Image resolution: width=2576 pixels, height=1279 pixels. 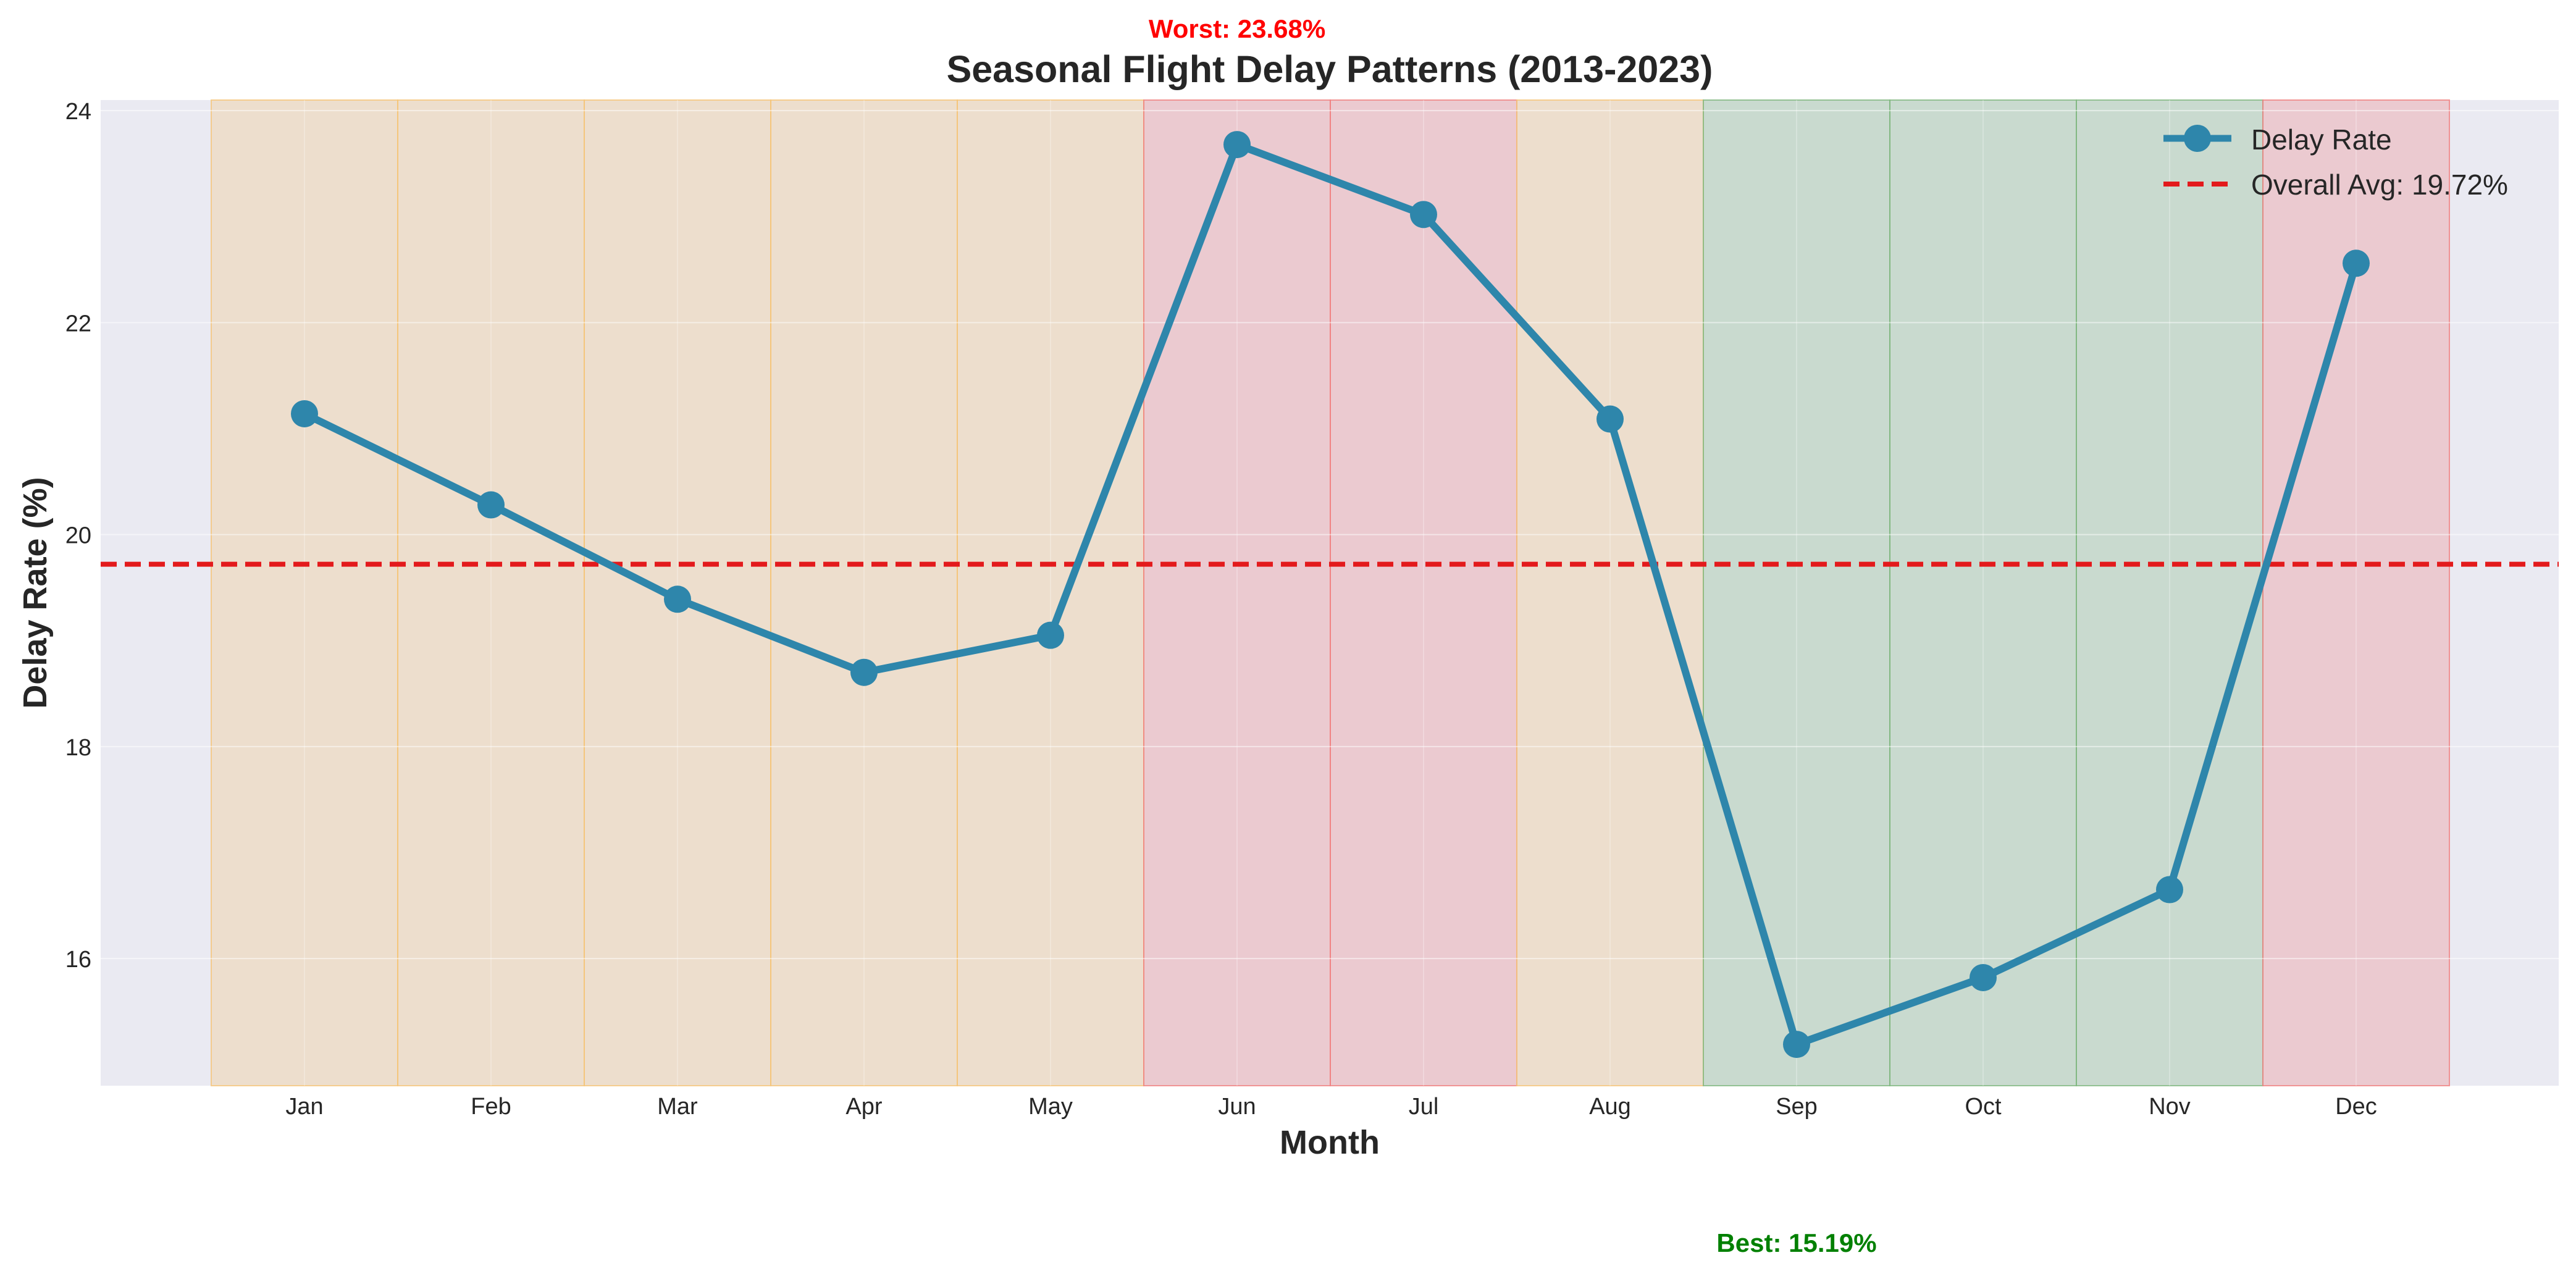 I want to click on data-point-oct, so click(x=1983, y=977).